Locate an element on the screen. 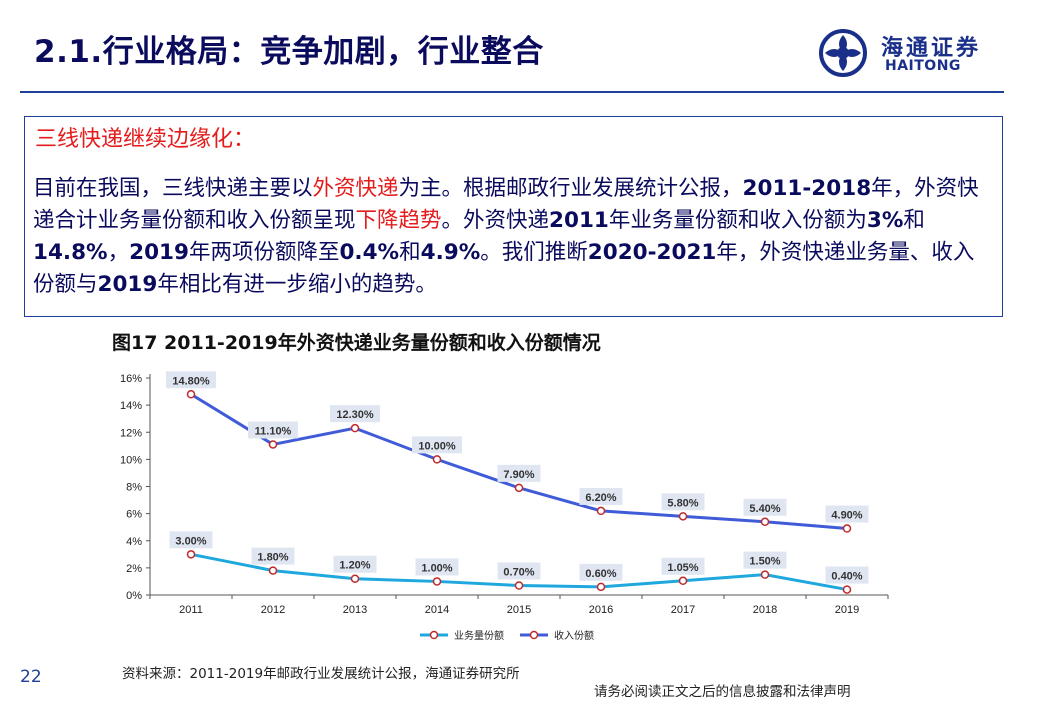 The height and width of the screenshot is (719, 1040). x-tick-label: 2012 is located at coordinates (273, 610).